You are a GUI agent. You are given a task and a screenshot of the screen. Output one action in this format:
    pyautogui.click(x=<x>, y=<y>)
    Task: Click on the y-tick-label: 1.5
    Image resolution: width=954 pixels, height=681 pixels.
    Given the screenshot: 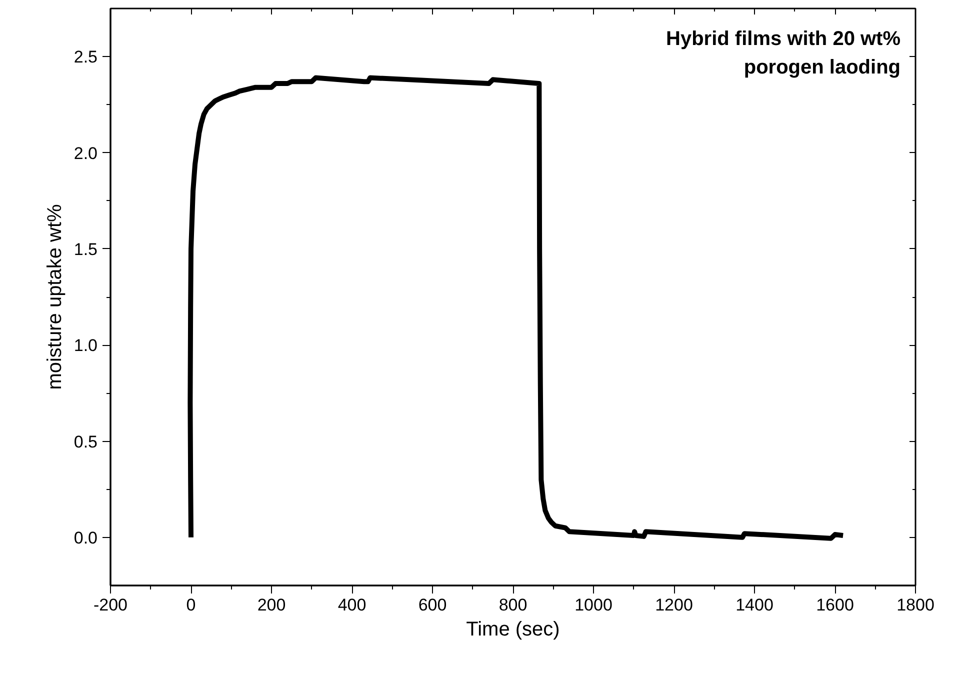 What is the action you would take?
    pyautogui.click(x=86, y=249)
    